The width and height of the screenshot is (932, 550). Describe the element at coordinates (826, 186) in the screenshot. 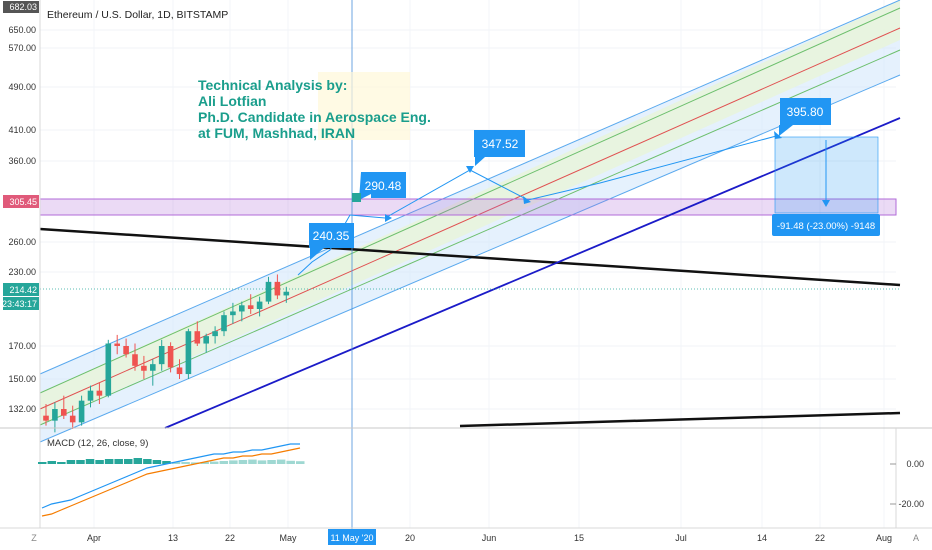

I see `measure-tool: -91.48 (-23.00%) -9148` at that location.